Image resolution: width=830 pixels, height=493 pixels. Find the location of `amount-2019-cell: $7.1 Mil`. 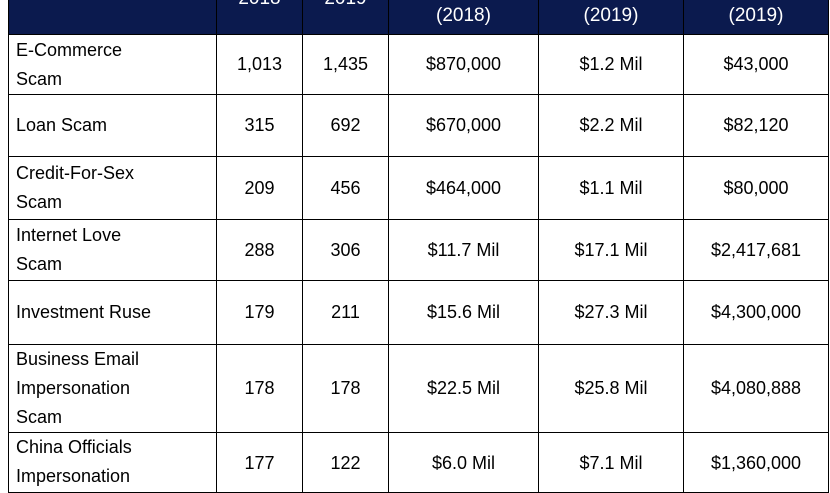

amount-2019-cell: $7.1 Mil is located at coordinates (611, 462).